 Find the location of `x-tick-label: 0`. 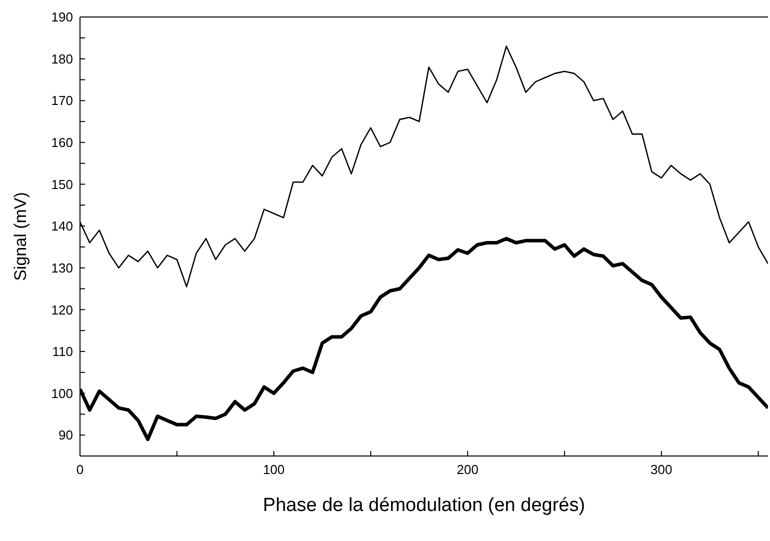

x-tick-label: 0 is located at coordinates (80, 470).